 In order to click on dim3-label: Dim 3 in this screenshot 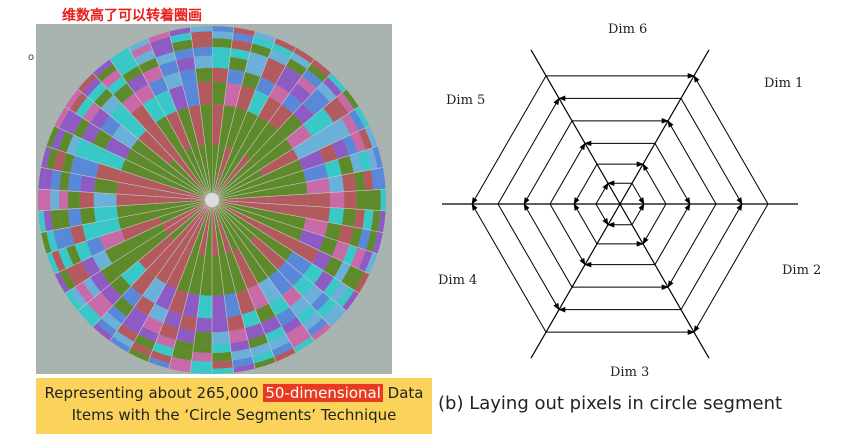, I will do `click(629, 372)`.